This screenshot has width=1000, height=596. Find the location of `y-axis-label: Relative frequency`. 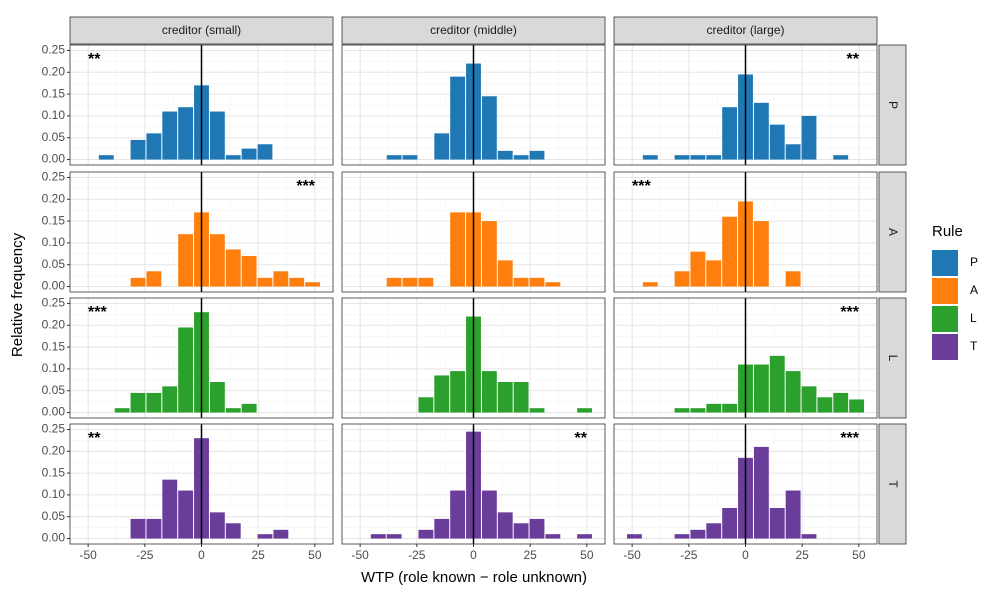

y-axis-label: Relative frequency is located at coordinates (17, 294).